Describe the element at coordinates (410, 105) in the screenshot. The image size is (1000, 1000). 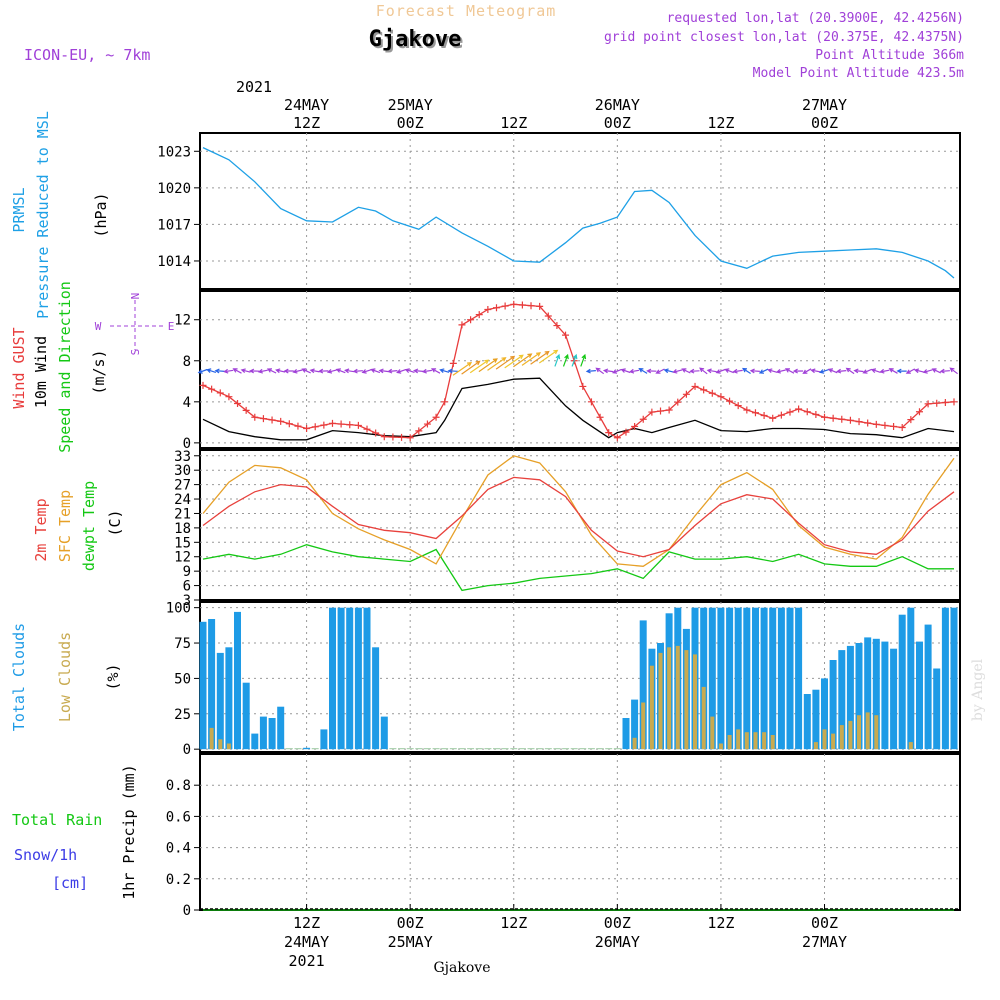
I see `top-date-label: 25MAY` at that location.